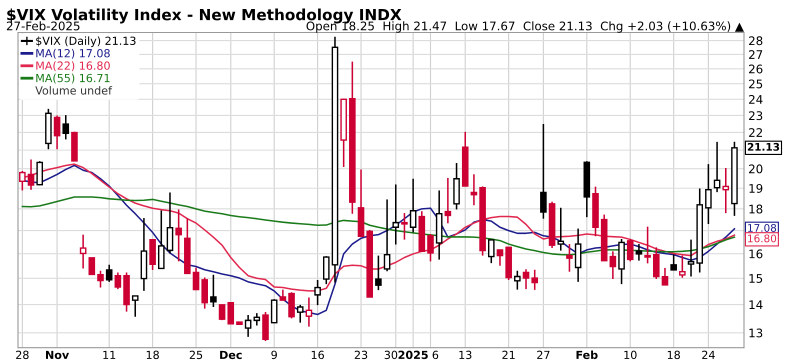 The height and width of the screenshot is (363, 787). Describe the element at coordinates (413, 355) in the screenshot. I see `x-tick-label: 2025` at that location.